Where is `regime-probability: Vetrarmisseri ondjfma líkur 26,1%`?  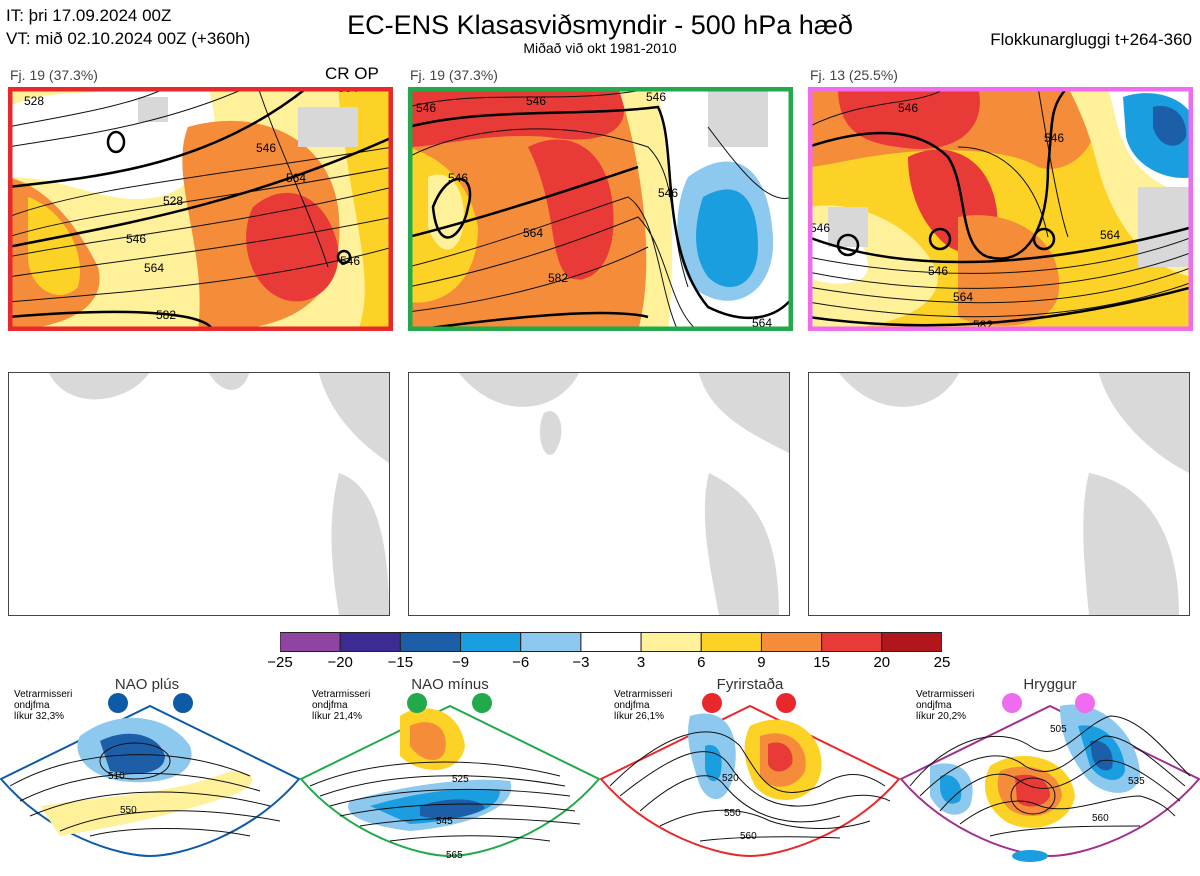 regime-probability: Vetrarmisseri ondjfma líkur 26,1% is located at coordinates (643, 705).